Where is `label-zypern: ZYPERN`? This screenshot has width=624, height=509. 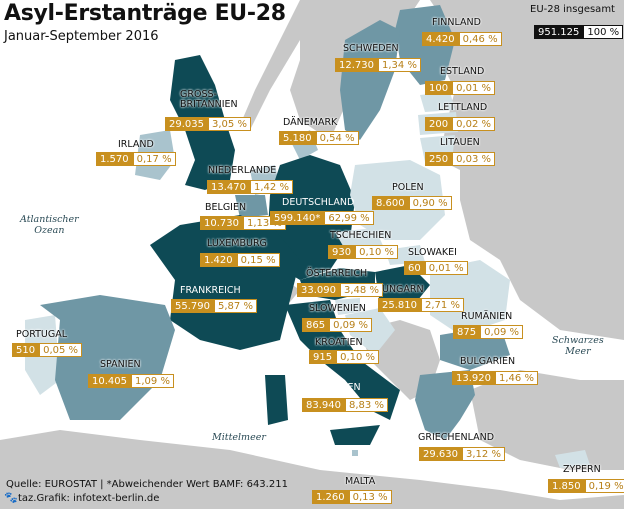 label-zypern: ZYPERN is located at coordinates (582, 469).